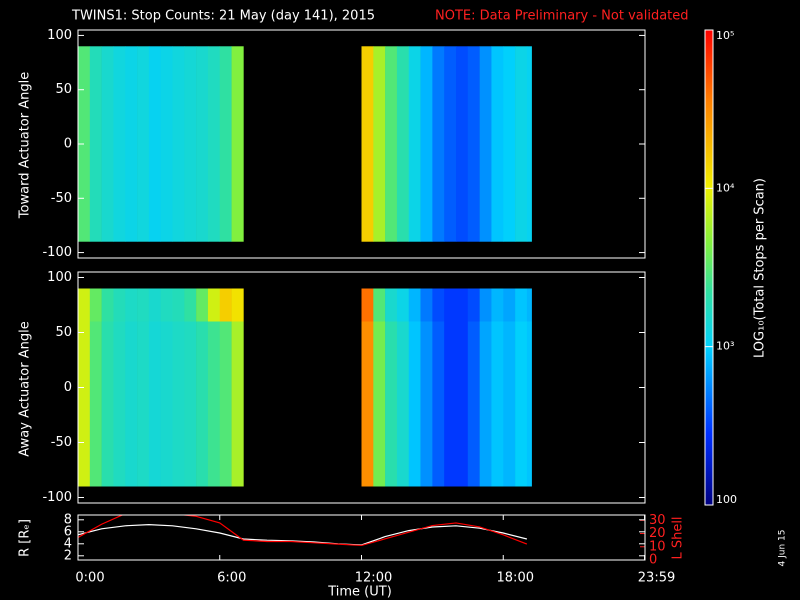 The width and height of the screenshot is (800, 600). Describe the element at coordinates (678, 537) in the screenshot. I see `y2-label: L Shell` at that location.